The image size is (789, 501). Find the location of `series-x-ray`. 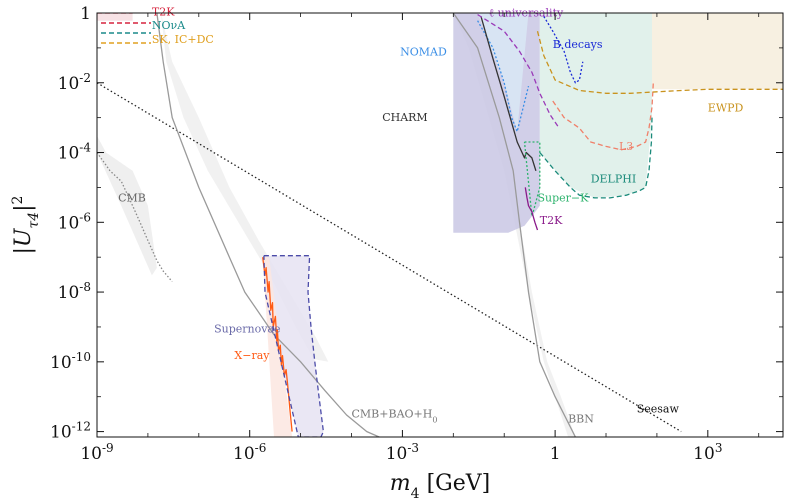

series-x-ray is located at coordinates (277, 344).